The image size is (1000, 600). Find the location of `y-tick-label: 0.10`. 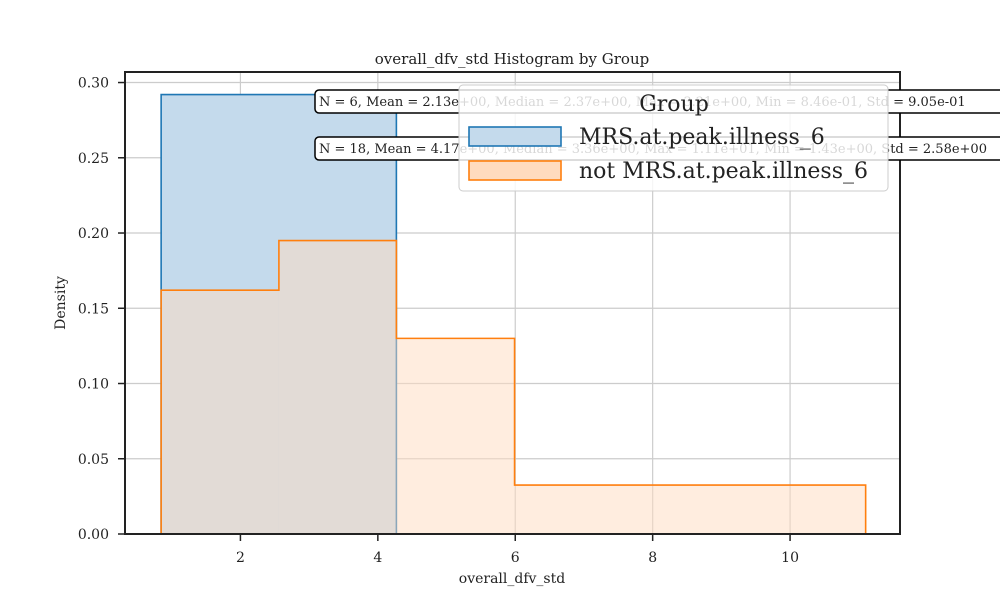

y-tick-label: 0.10 is located at coordinates (93, 385).